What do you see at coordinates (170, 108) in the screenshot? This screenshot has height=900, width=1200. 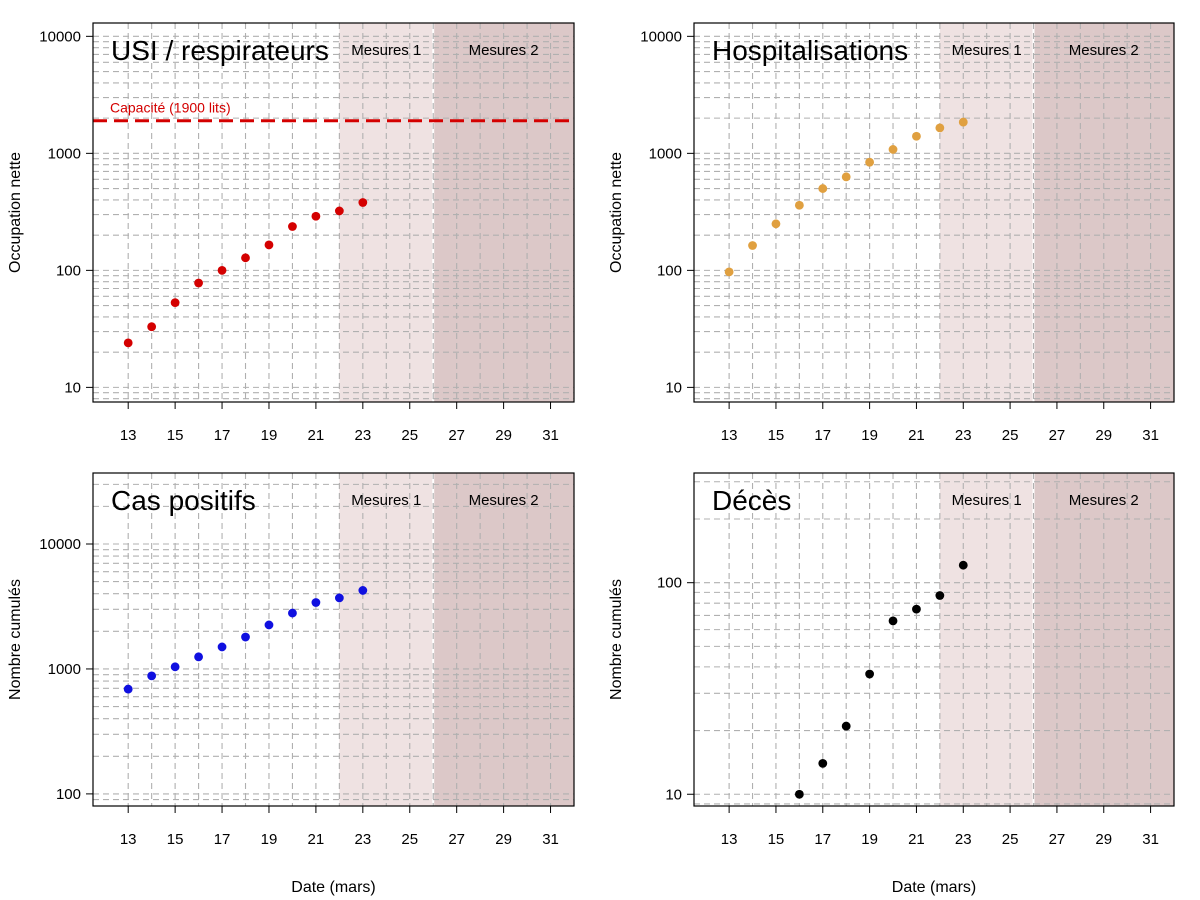 I see `capacity-label: Capacité (1900 lits)` at bounding box center [170, 108].